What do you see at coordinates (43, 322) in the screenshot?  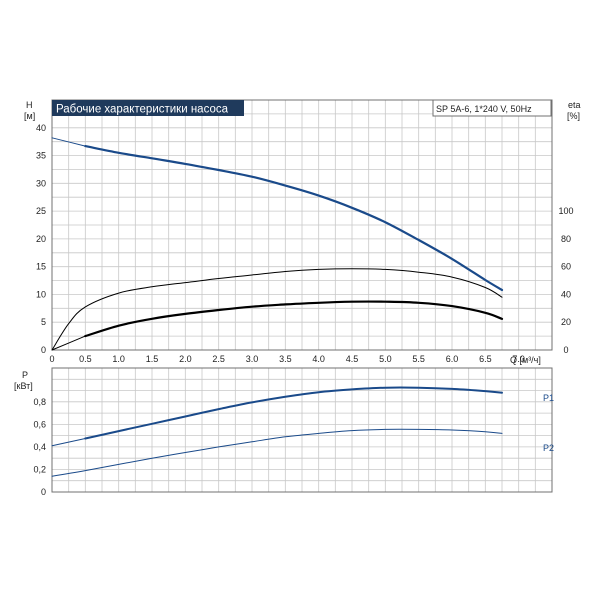 I see `y-tick-label-head: 5` at bounding box center [43, 322].